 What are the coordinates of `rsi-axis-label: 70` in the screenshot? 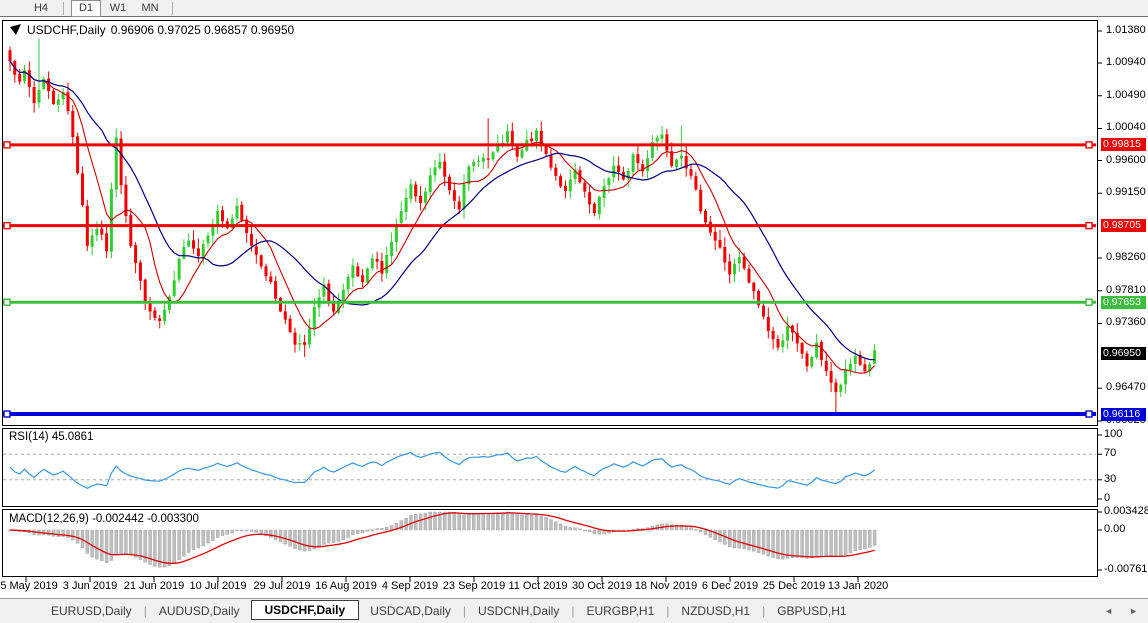 It's located at (1110, 453).